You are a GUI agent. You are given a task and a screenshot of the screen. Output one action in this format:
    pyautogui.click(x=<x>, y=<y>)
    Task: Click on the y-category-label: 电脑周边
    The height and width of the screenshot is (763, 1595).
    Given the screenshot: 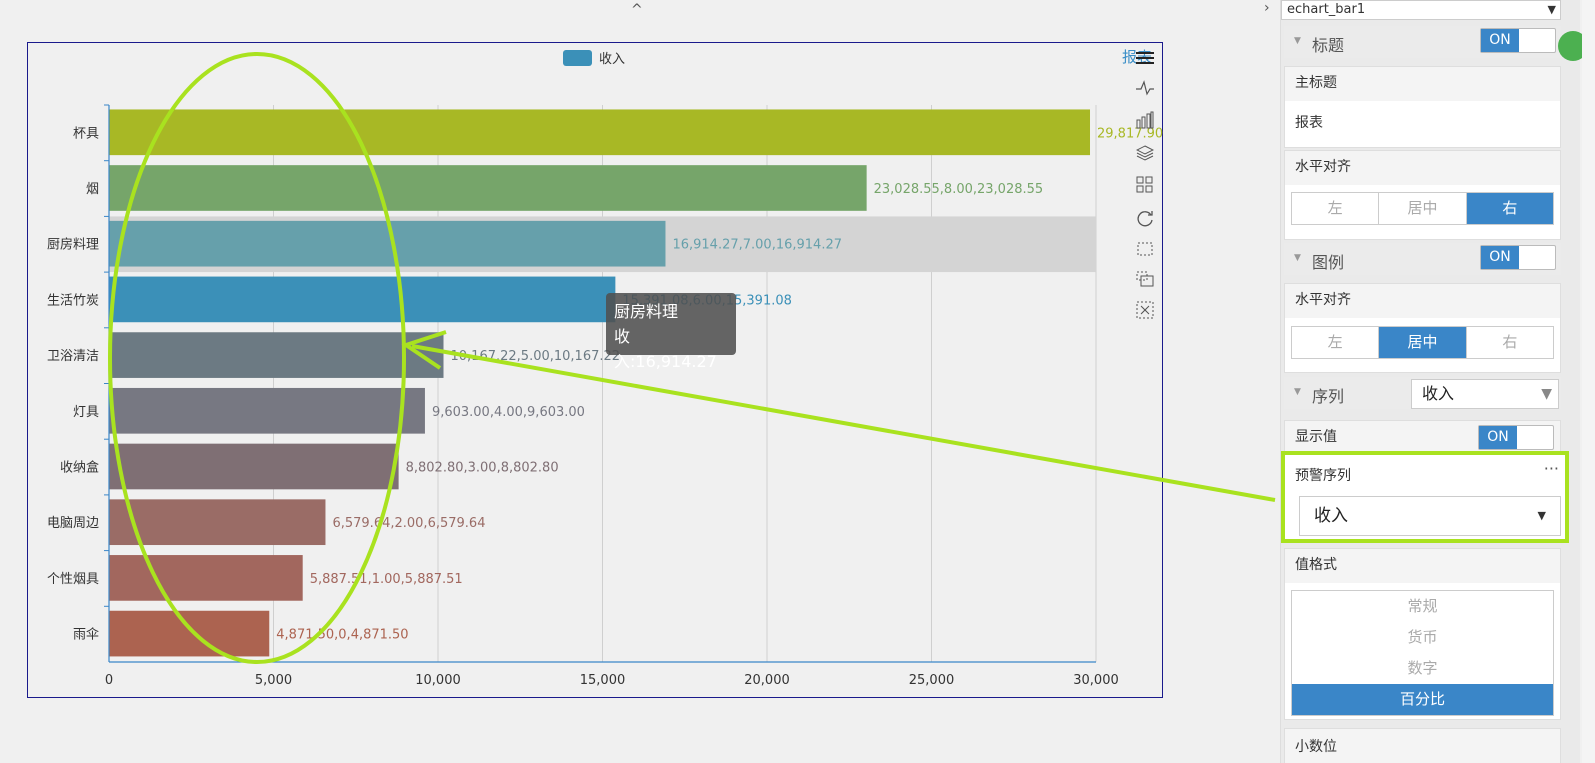 What is the action you would take?
    pyautogui.click(x=73, y=523)
    